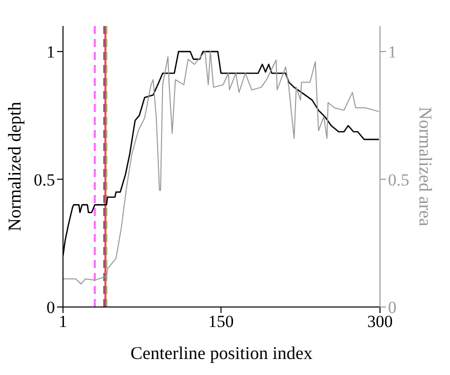  Describe the element at coordinates (380, 322) in the screenshot. I see `x-tick-label: 300` at that location.